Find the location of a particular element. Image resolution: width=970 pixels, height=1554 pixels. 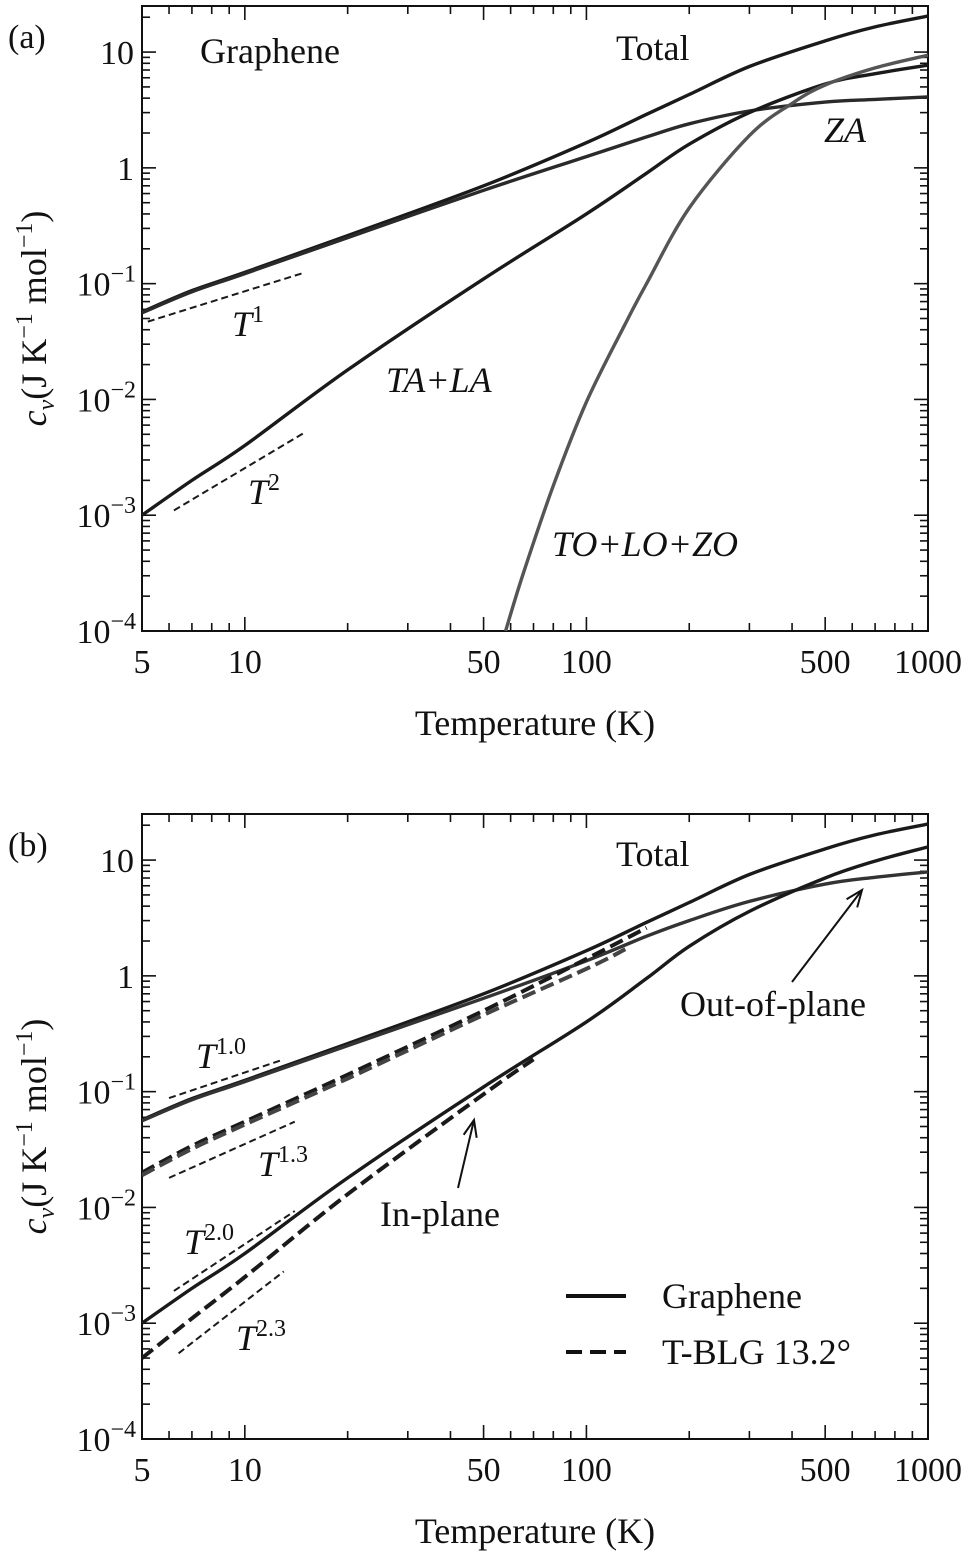

series-line-t2-guide is located at coordinates (239, 471).